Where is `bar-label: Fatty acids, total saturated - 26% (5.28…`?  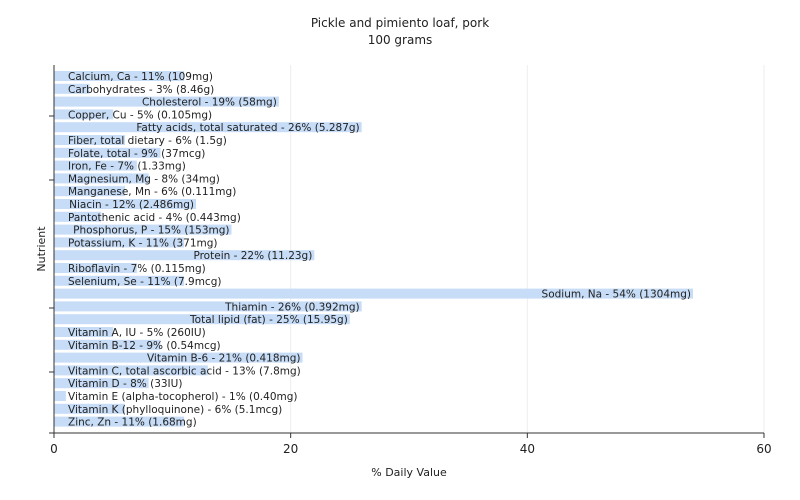 bar-label: Fatty acids, total saturated - 26% (5.28… is located at coordinates (247, 128).